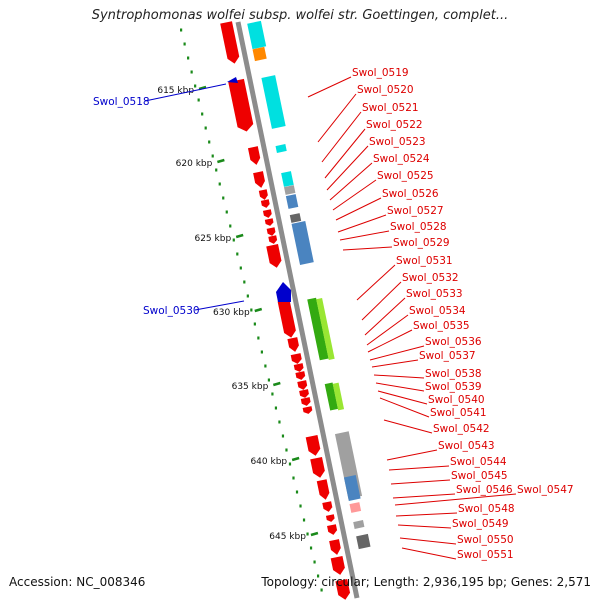 The width and height of the screenshot is (600, 600). I want to click on gene-label: Swol_0527, so click(415, 211).